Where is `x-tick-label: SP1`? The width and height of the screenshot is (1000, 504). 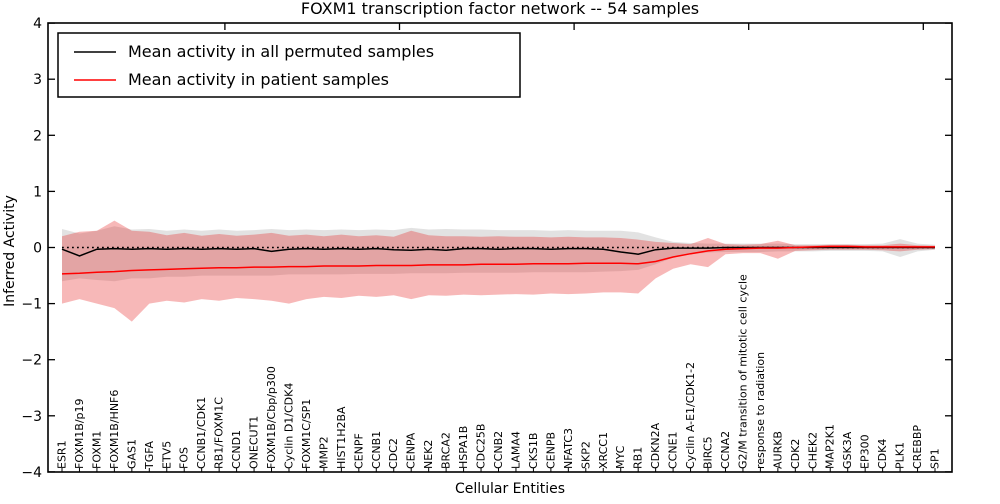 x-tick-label: SP1 is located at coordinates (935, 458).